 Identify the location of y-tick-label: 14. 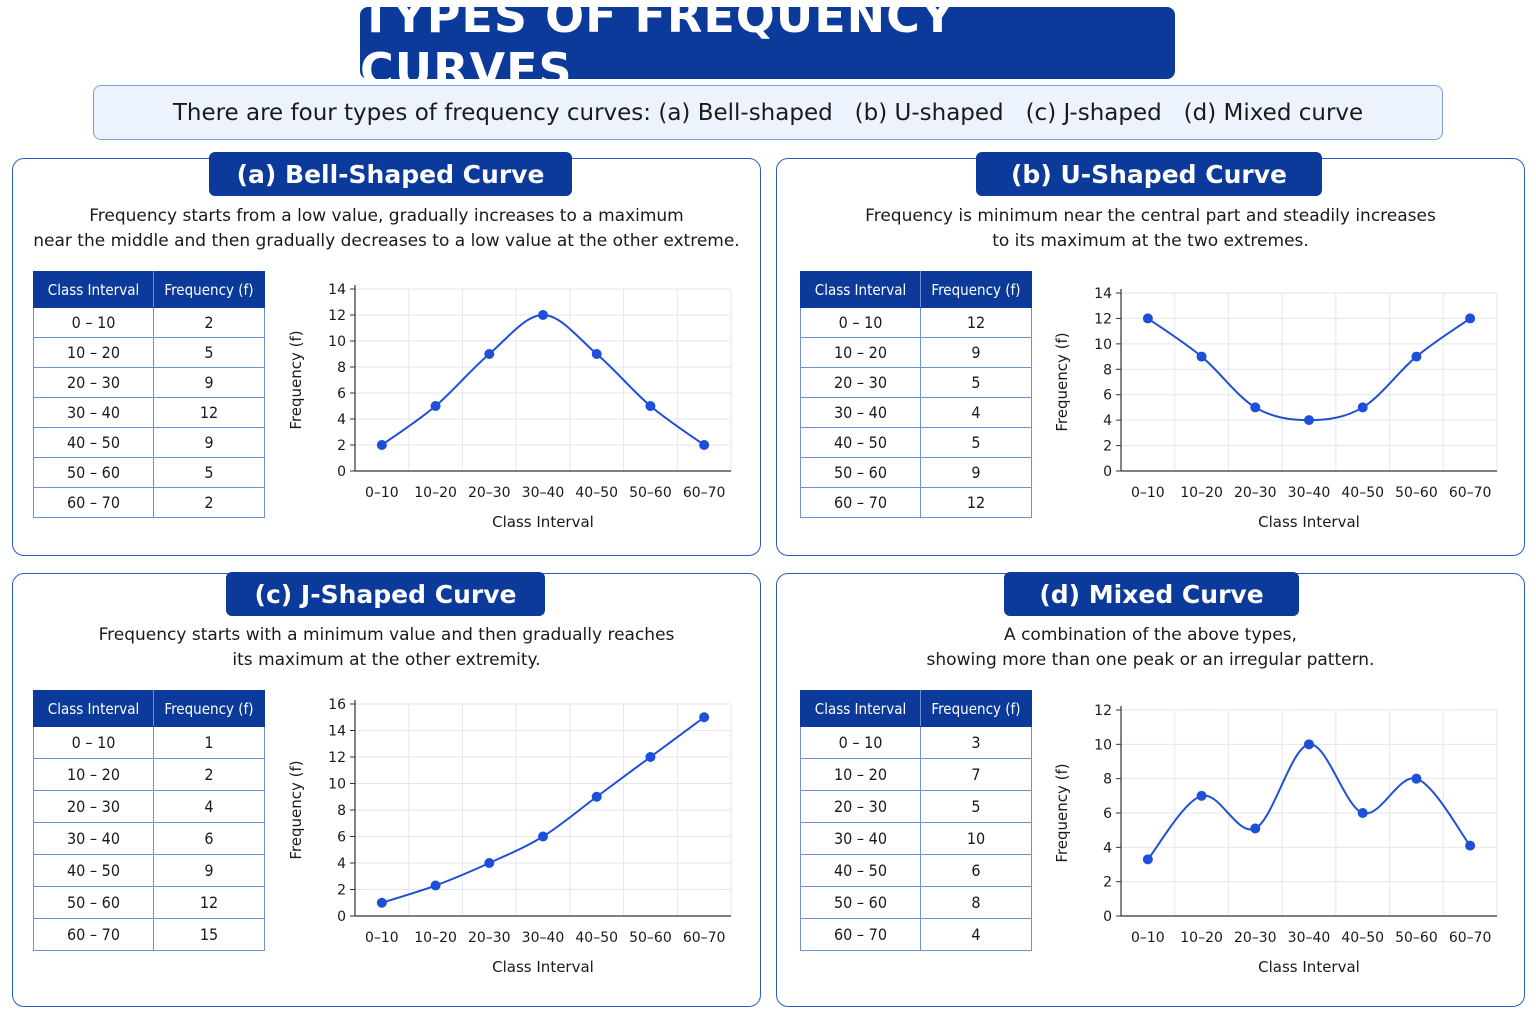
(1103, 294).